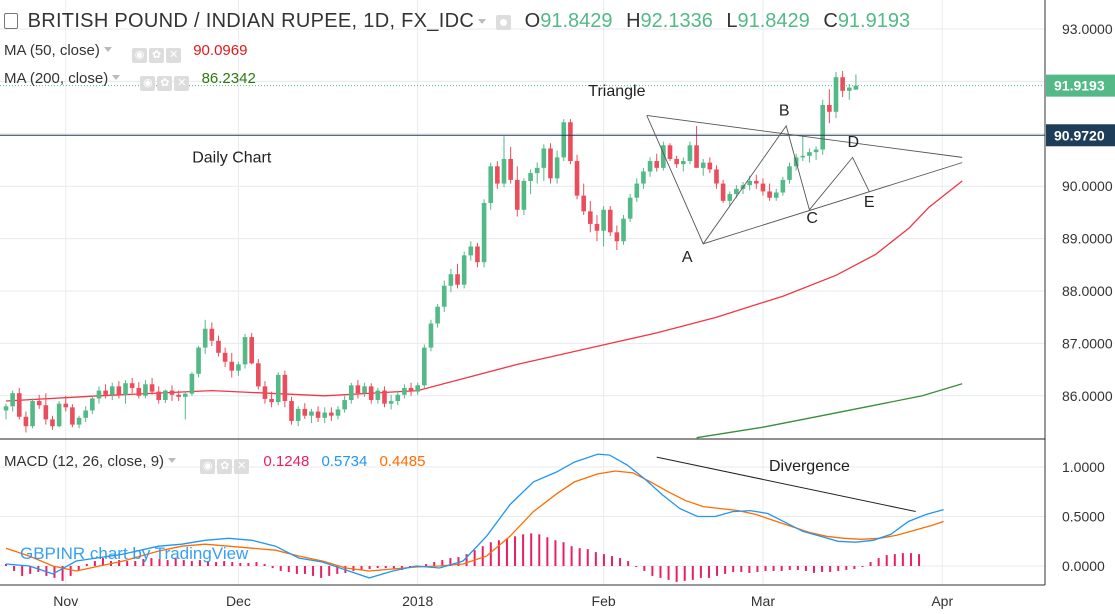 The height and width of the screenshot is (614, 1115). What do you see at coordinates (504, 22) in the screenshot?
I see `eye-icon` at bounding box center [504, 22].